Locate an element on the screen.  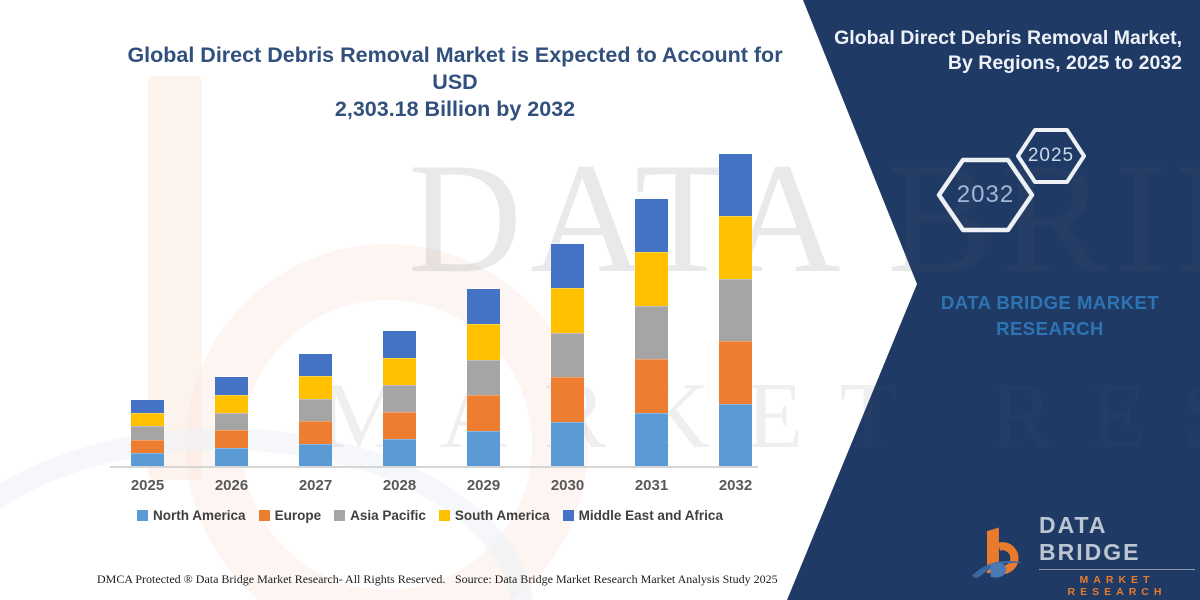
dbmr-logo-text: DATA BRIDGE MARKET RESEARCH is located at coordinates (1117, 555).